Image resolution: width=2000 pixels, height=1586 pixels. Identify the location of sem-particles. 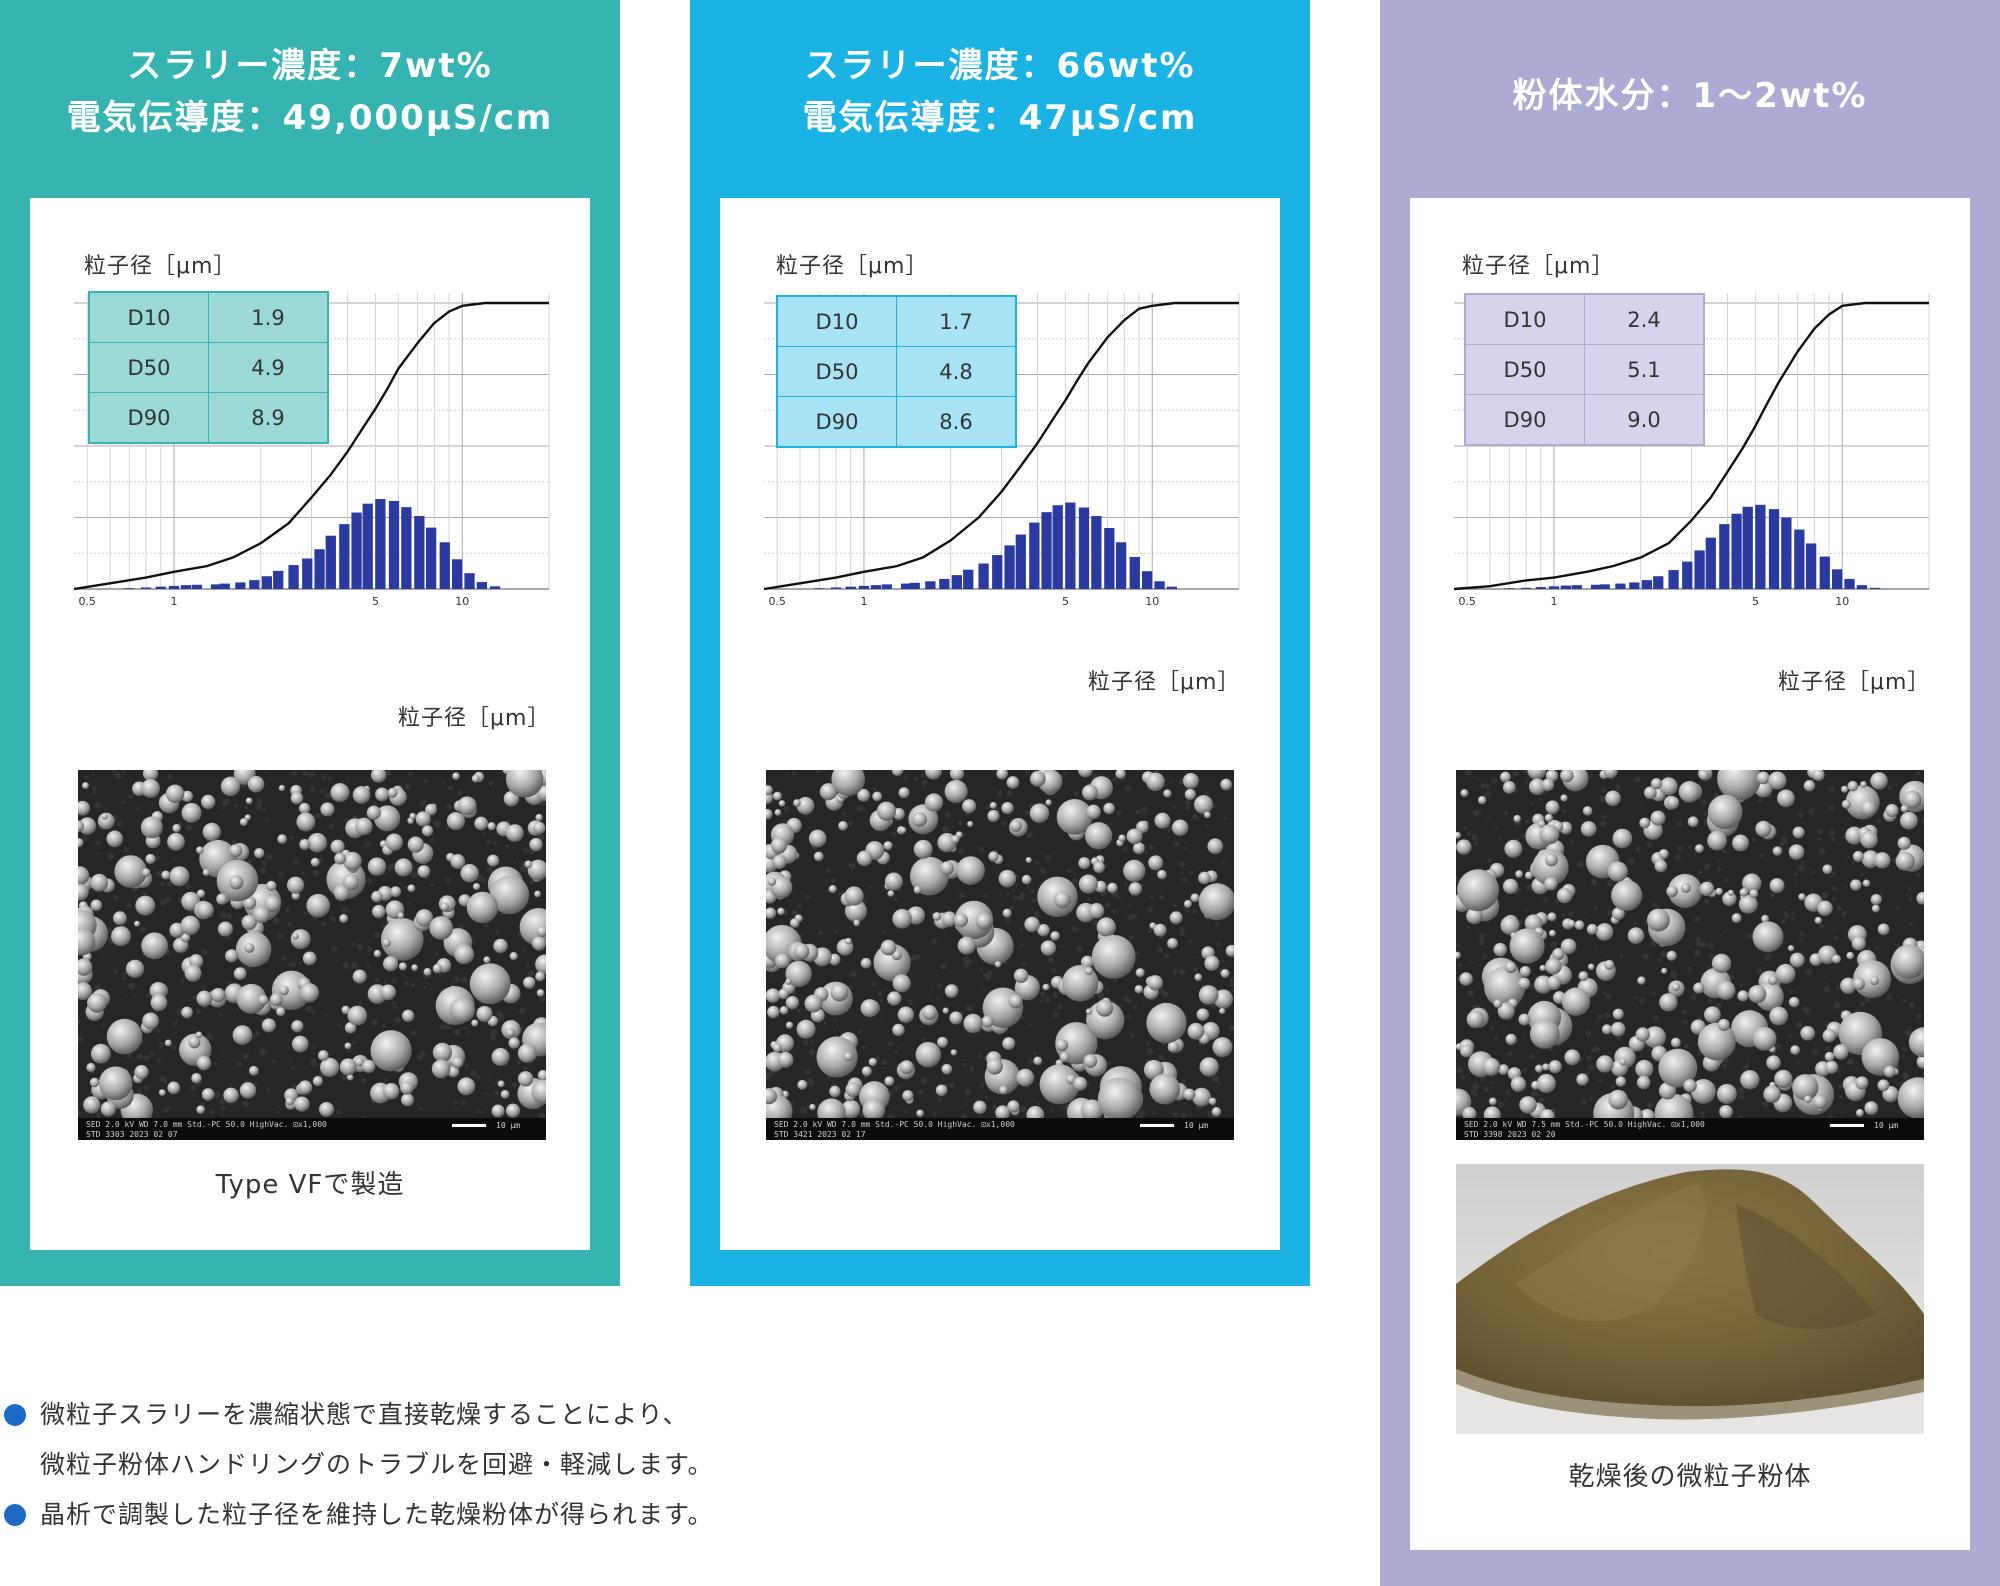
(1000, 944).